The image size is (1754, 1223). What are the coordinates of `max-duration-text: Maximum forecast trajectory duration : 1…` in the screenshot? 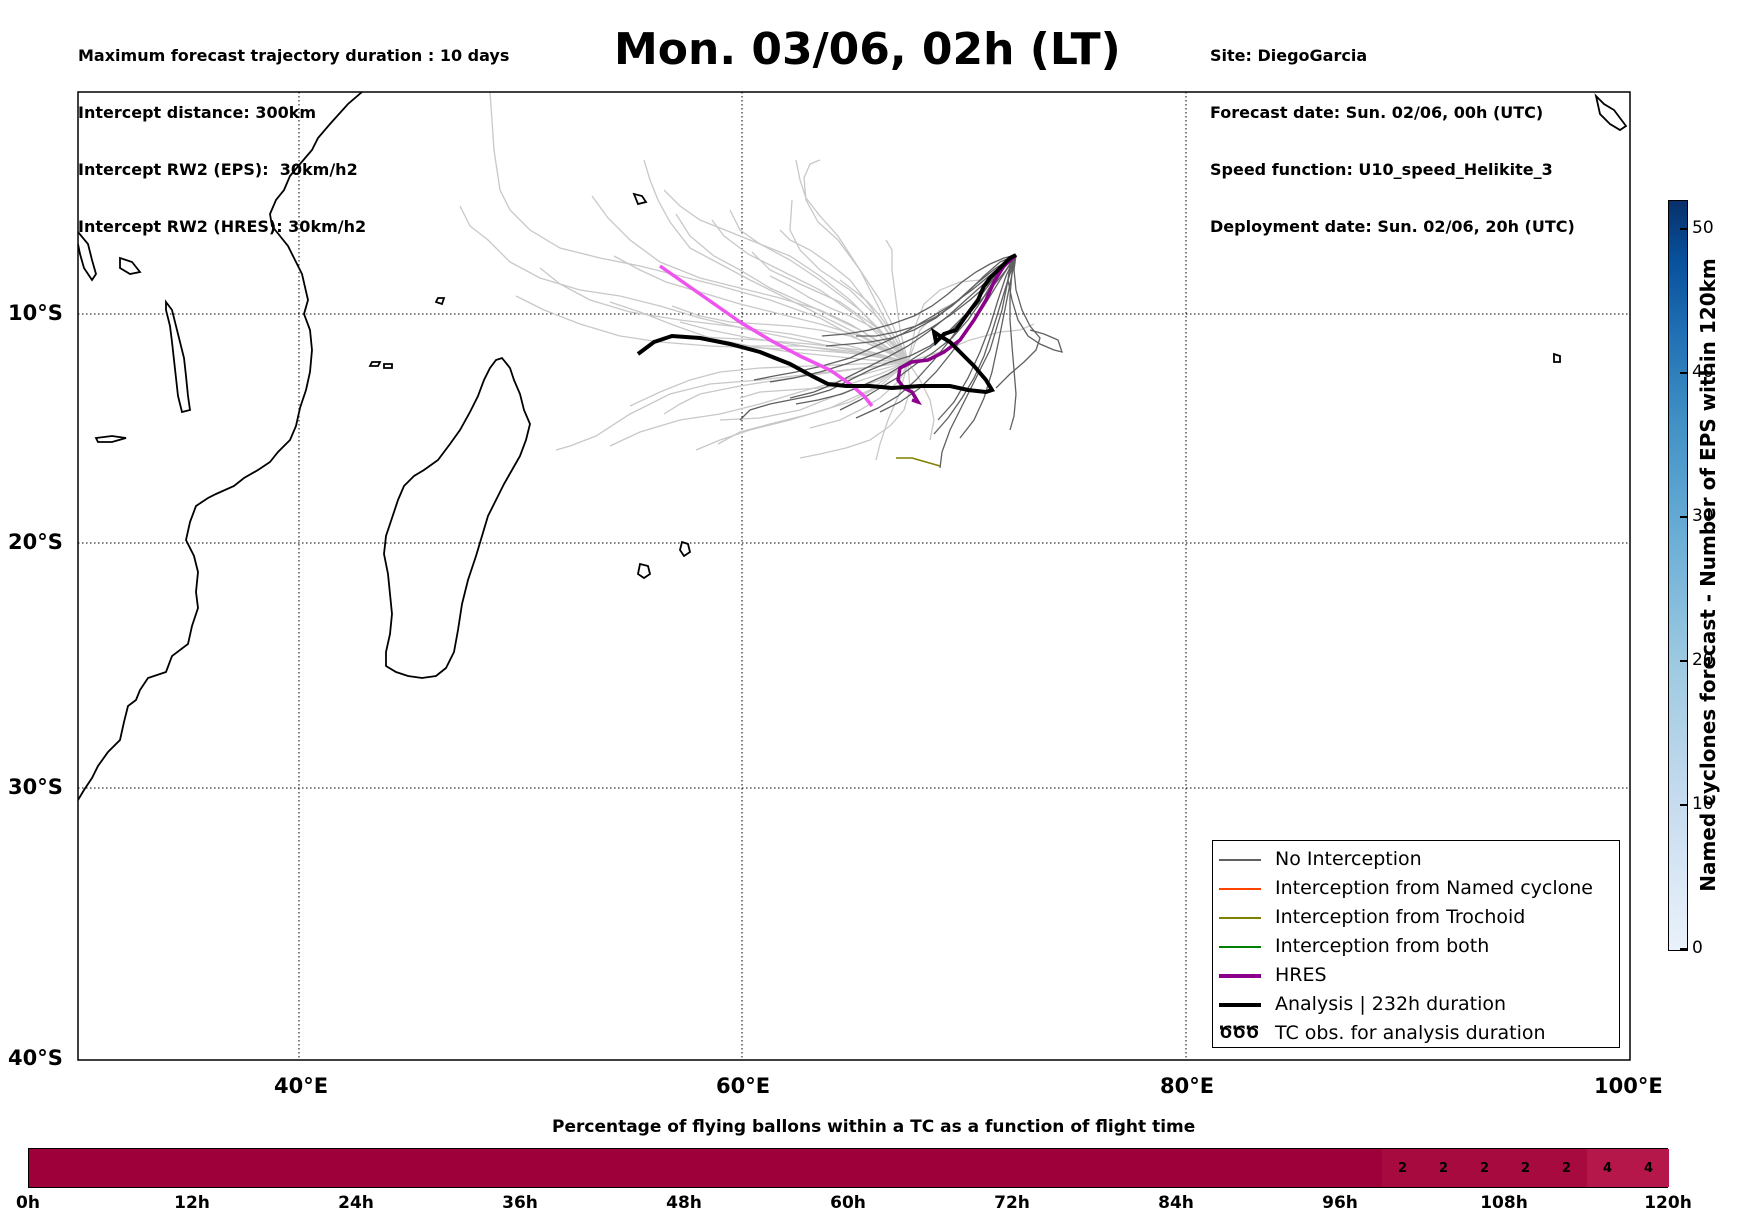 It's located at (294, 55).